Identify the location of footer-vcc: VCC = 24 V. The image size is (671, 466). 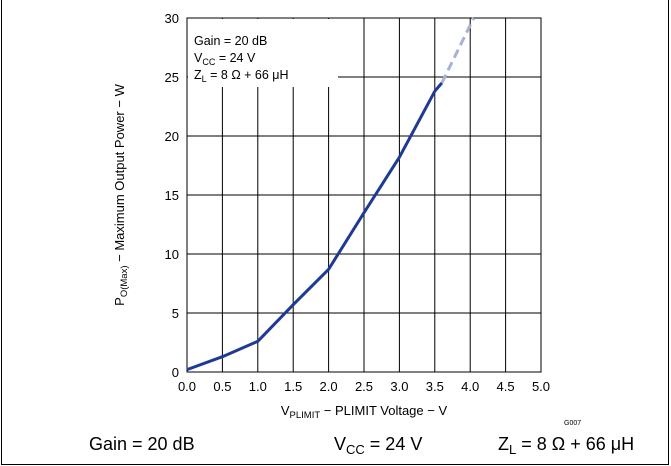
(378, 445).